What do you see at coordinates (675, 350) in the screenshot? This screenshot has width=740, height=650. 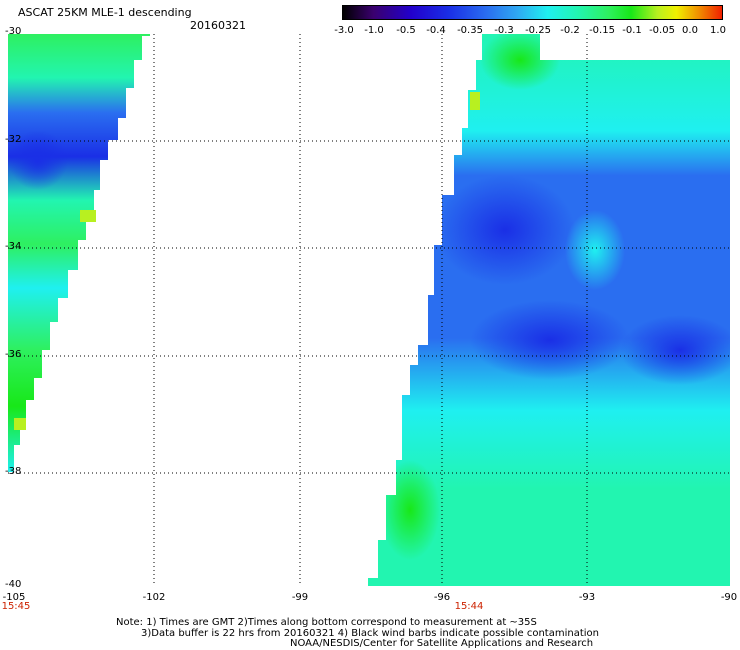 I see `east-blue-core-east` at bounding box center [675, 350].